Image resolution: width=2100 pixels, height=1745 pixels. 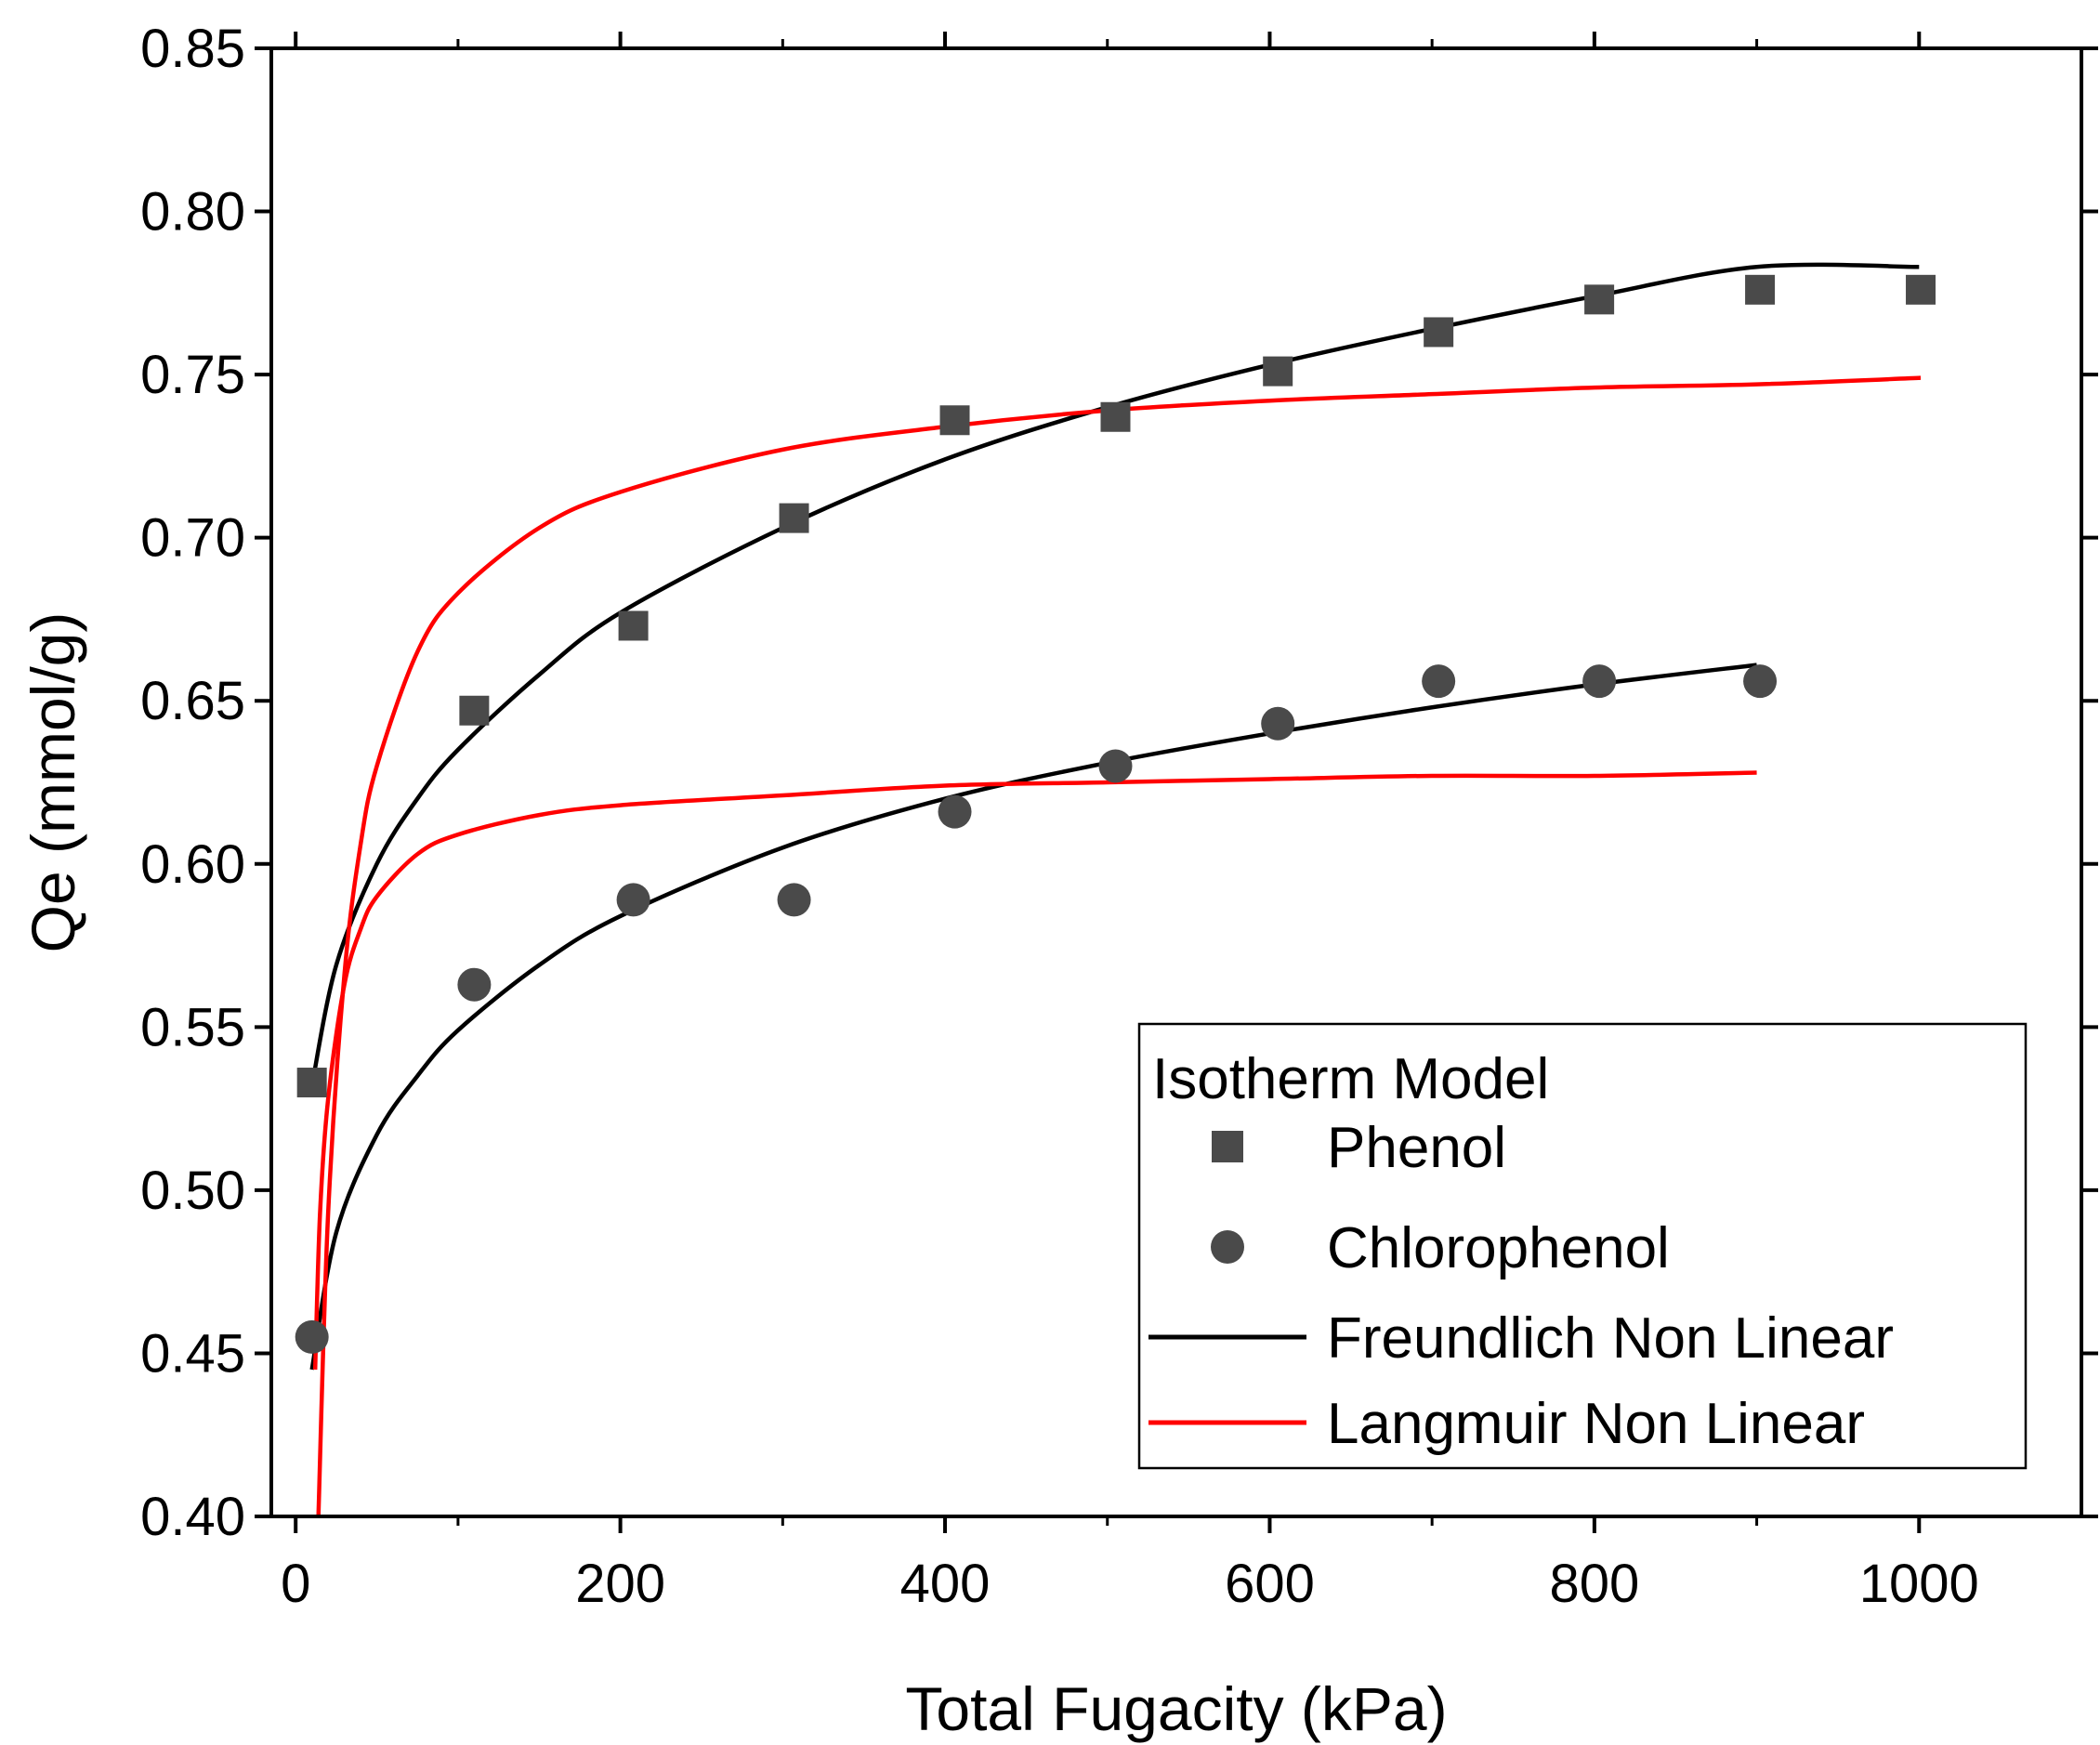 I want to click on y-tick-label: 0.40, so click(x=192, y=1517).